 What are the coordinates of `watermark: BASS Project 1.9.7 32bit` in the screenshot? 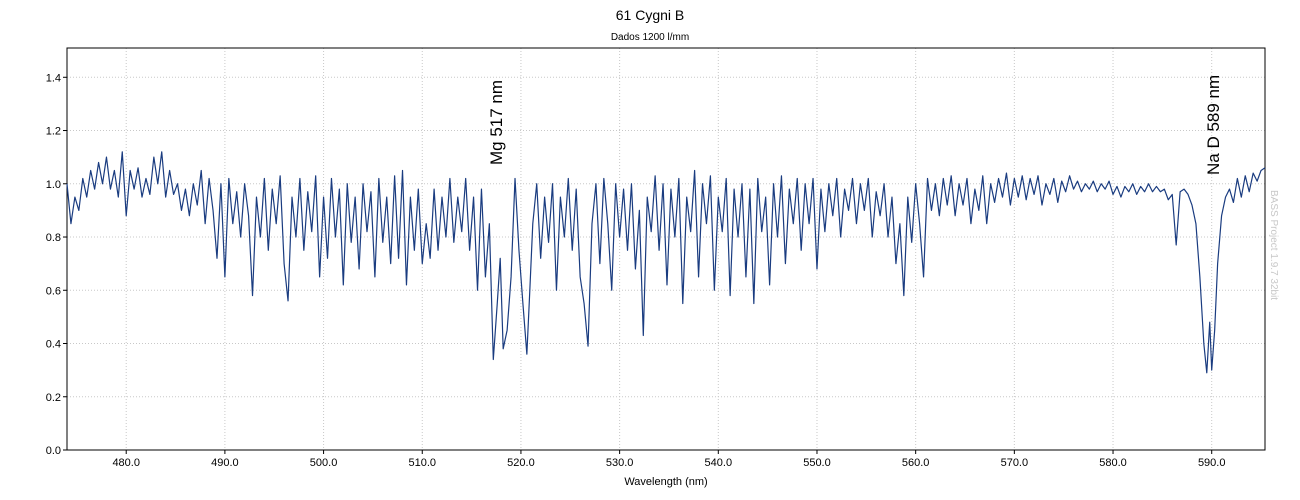 It's located at (1273, 245).